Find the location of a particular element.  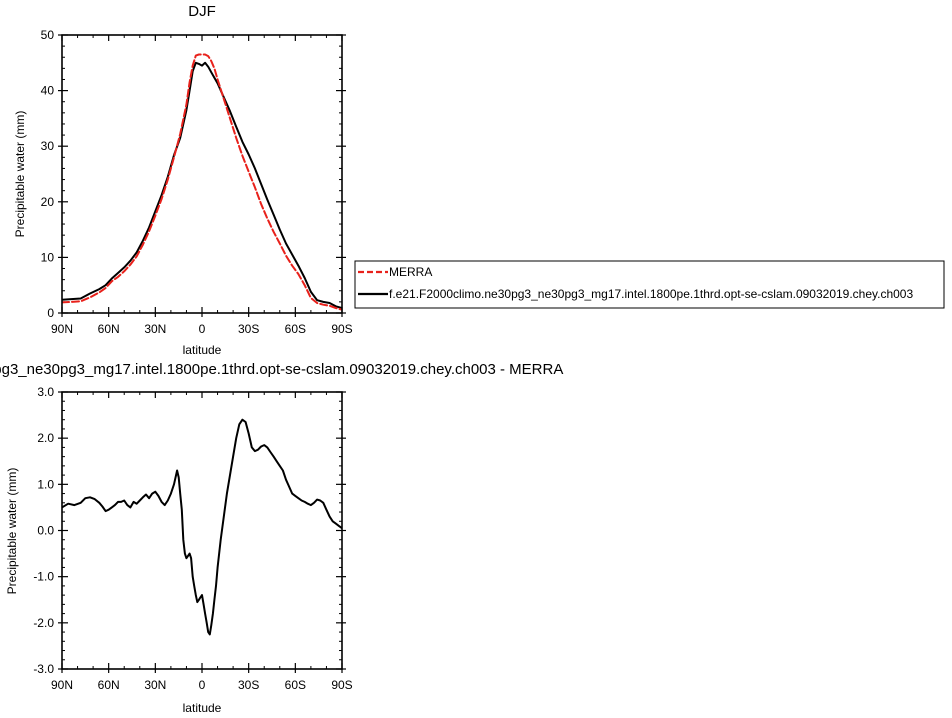

series-line-merra is located at coordinates (202, 182).